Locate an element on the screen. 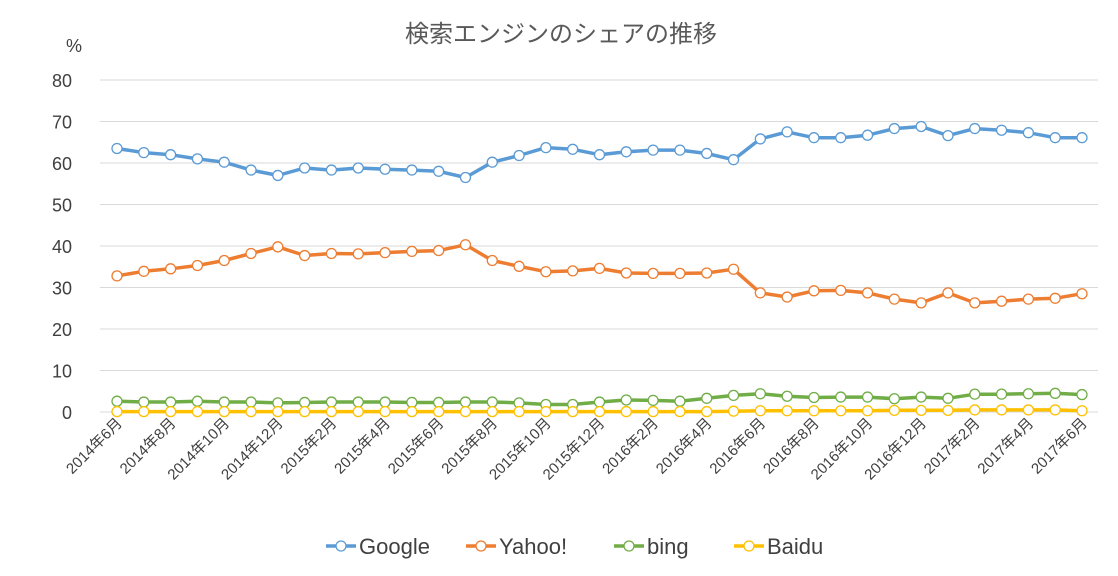  x-tick-label: 2015年2月 is located at coordinates (309, 446).